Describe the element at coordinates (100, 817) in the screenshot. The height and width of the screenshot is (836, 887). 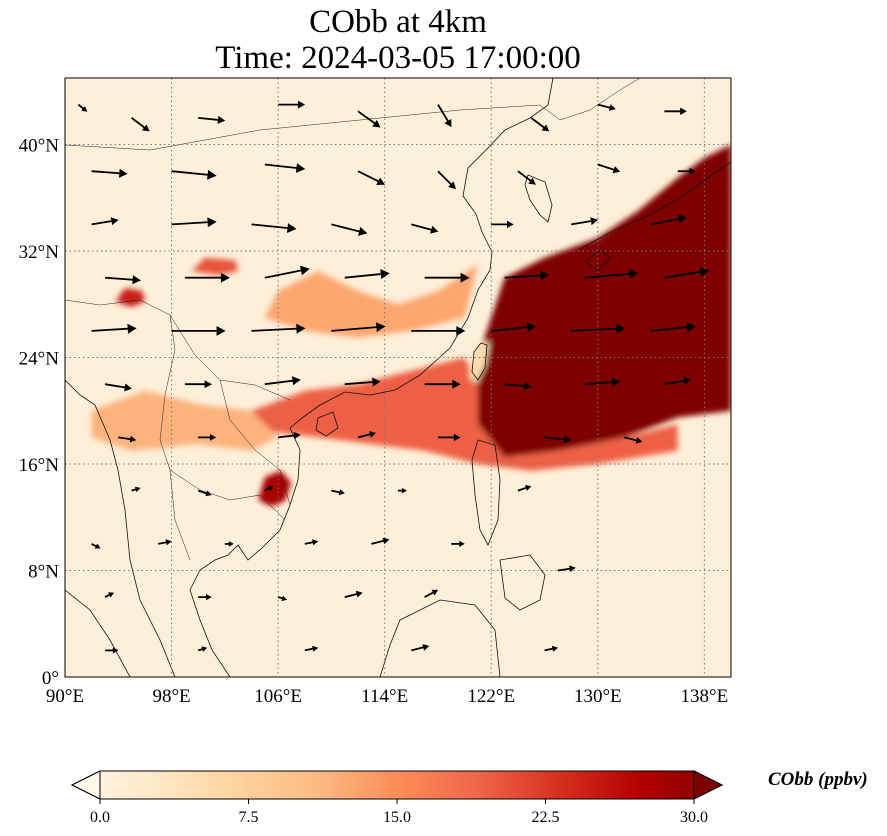
I see `colorbar-tick-label: 0.0` at that location.